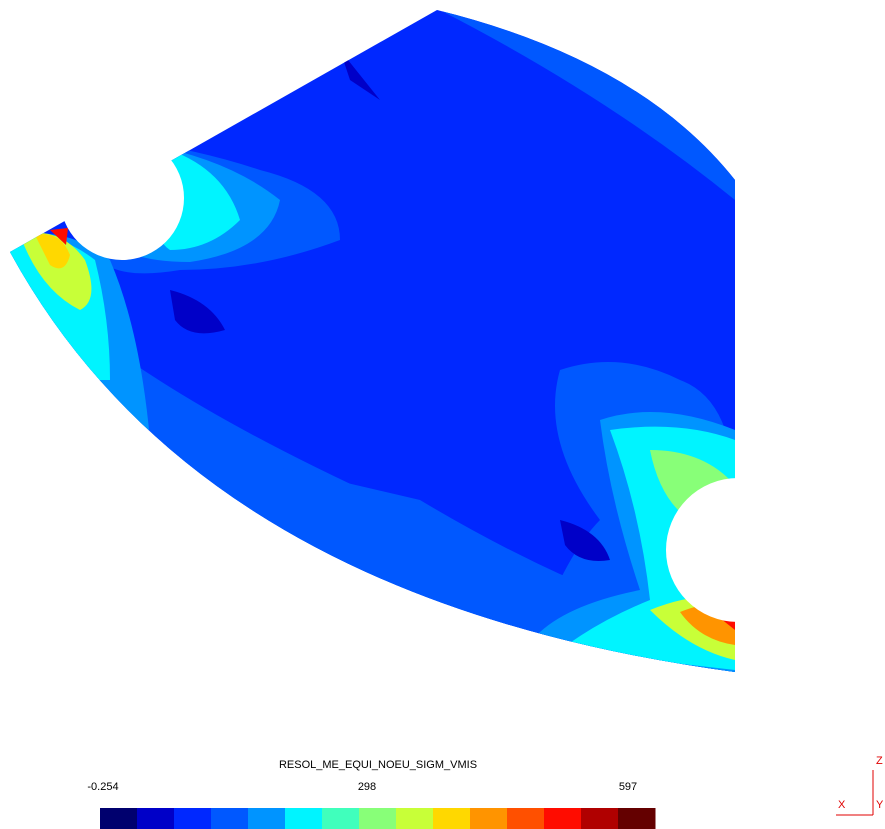 This screenshot has height=829, width=885. Describe the element at coordinates (628, 787) in the screenshot. I see `legend-max: 597` at that location.